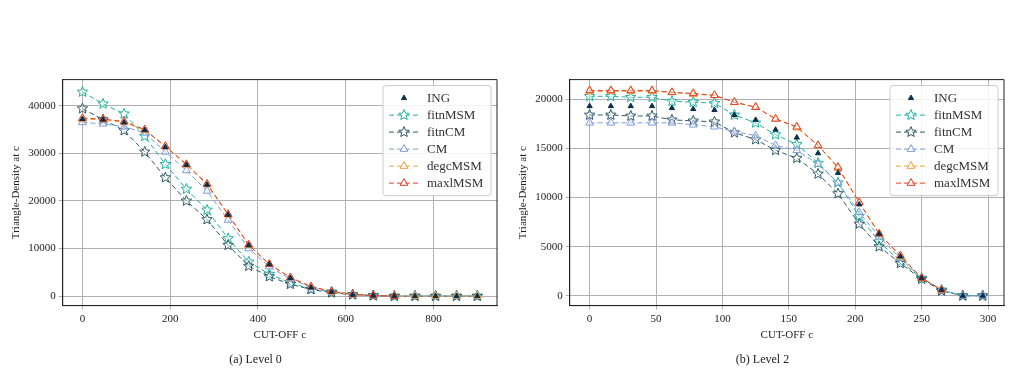  Describe the element at coordinates (42, 104) in the screenshot. I see `y-tick-label: 40000` at that location.